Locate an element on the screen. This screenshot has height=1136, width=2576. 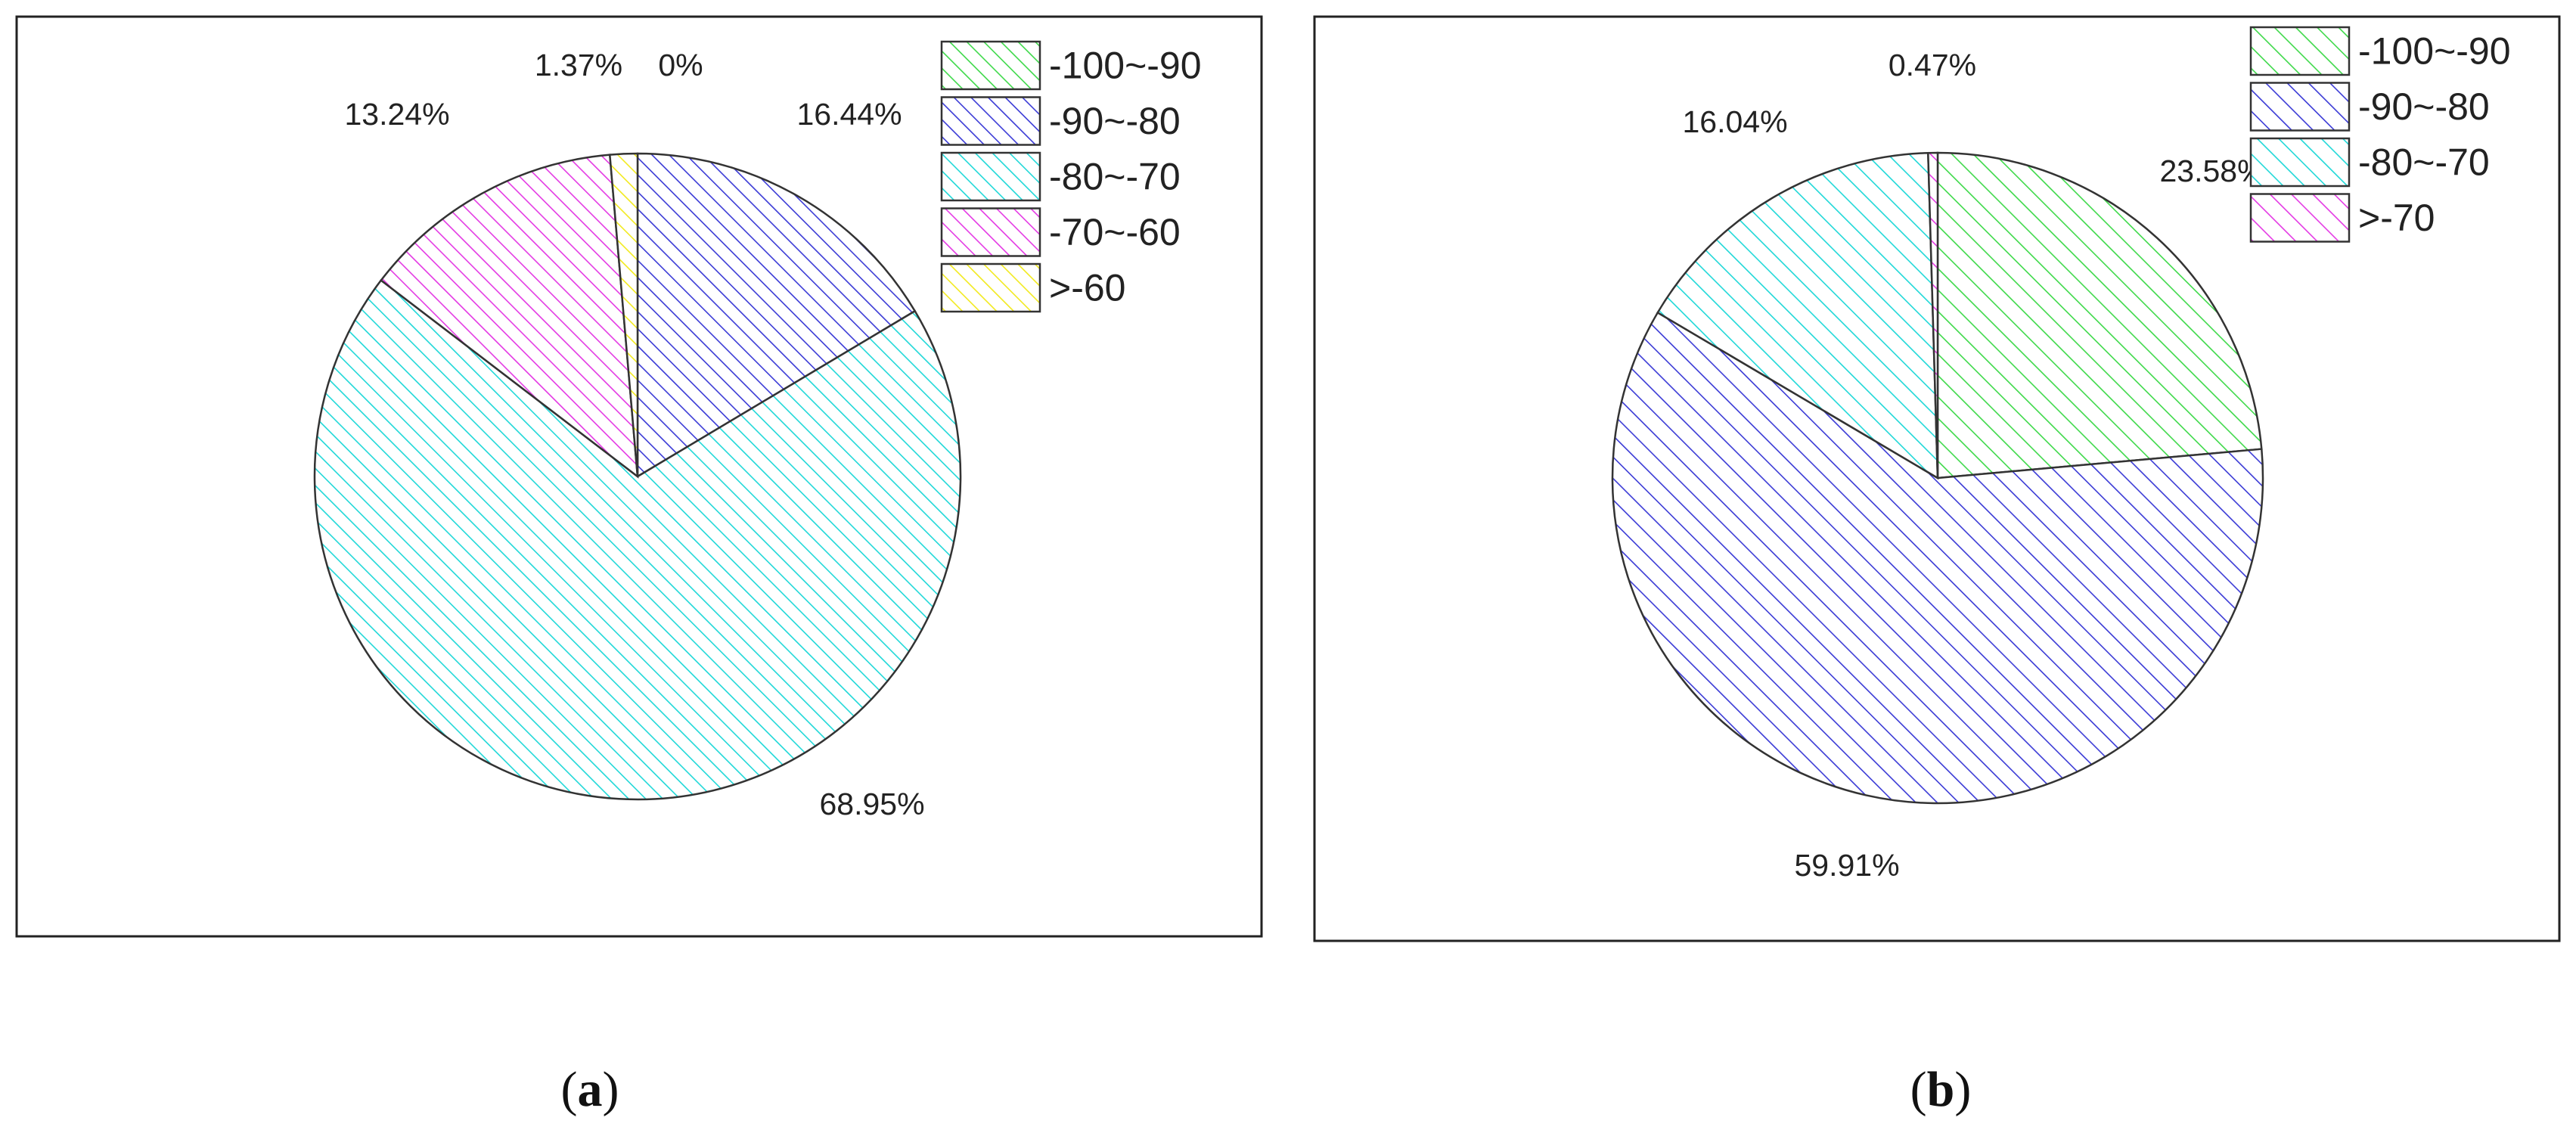
panel-caption-b: (b) is located at coordinates (1941, 1089).